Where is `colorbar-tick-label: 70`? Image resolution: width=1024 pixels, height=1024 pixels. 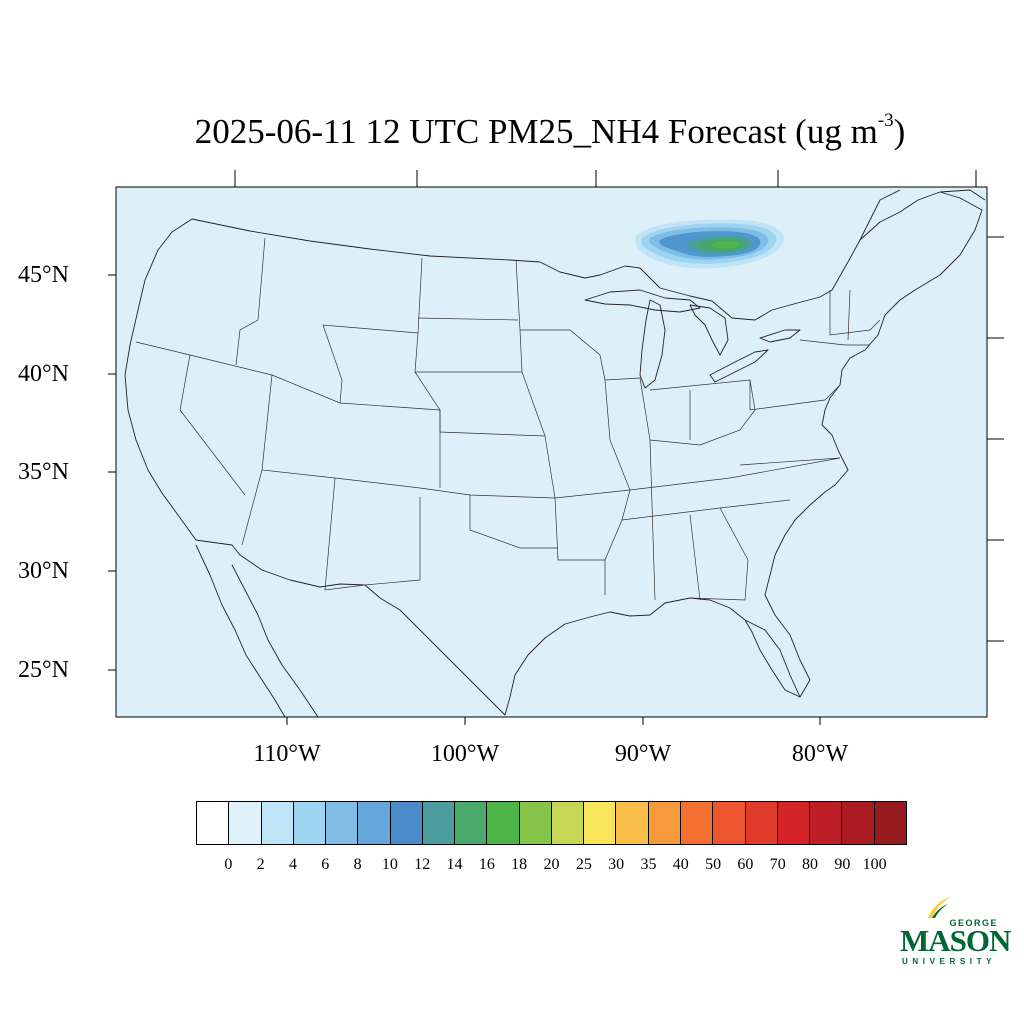 colorbar-tick-label: 70 is located at coordinates (777, 864).